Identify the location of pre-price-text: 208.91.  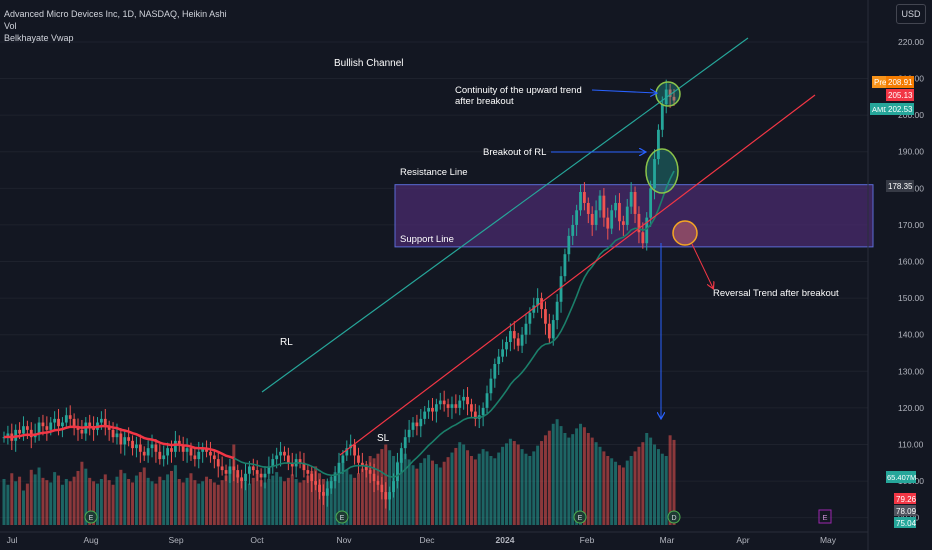
(900, 82).